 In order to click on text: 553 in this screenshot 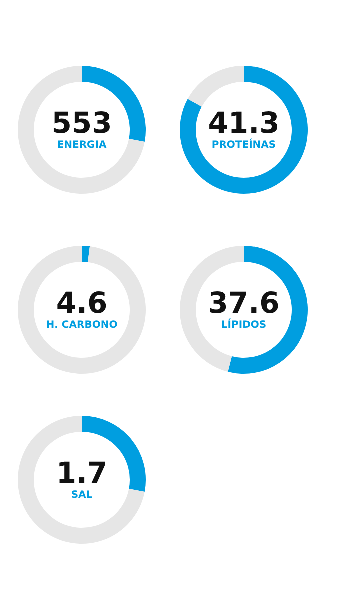, I will do `click(82, 123)`.